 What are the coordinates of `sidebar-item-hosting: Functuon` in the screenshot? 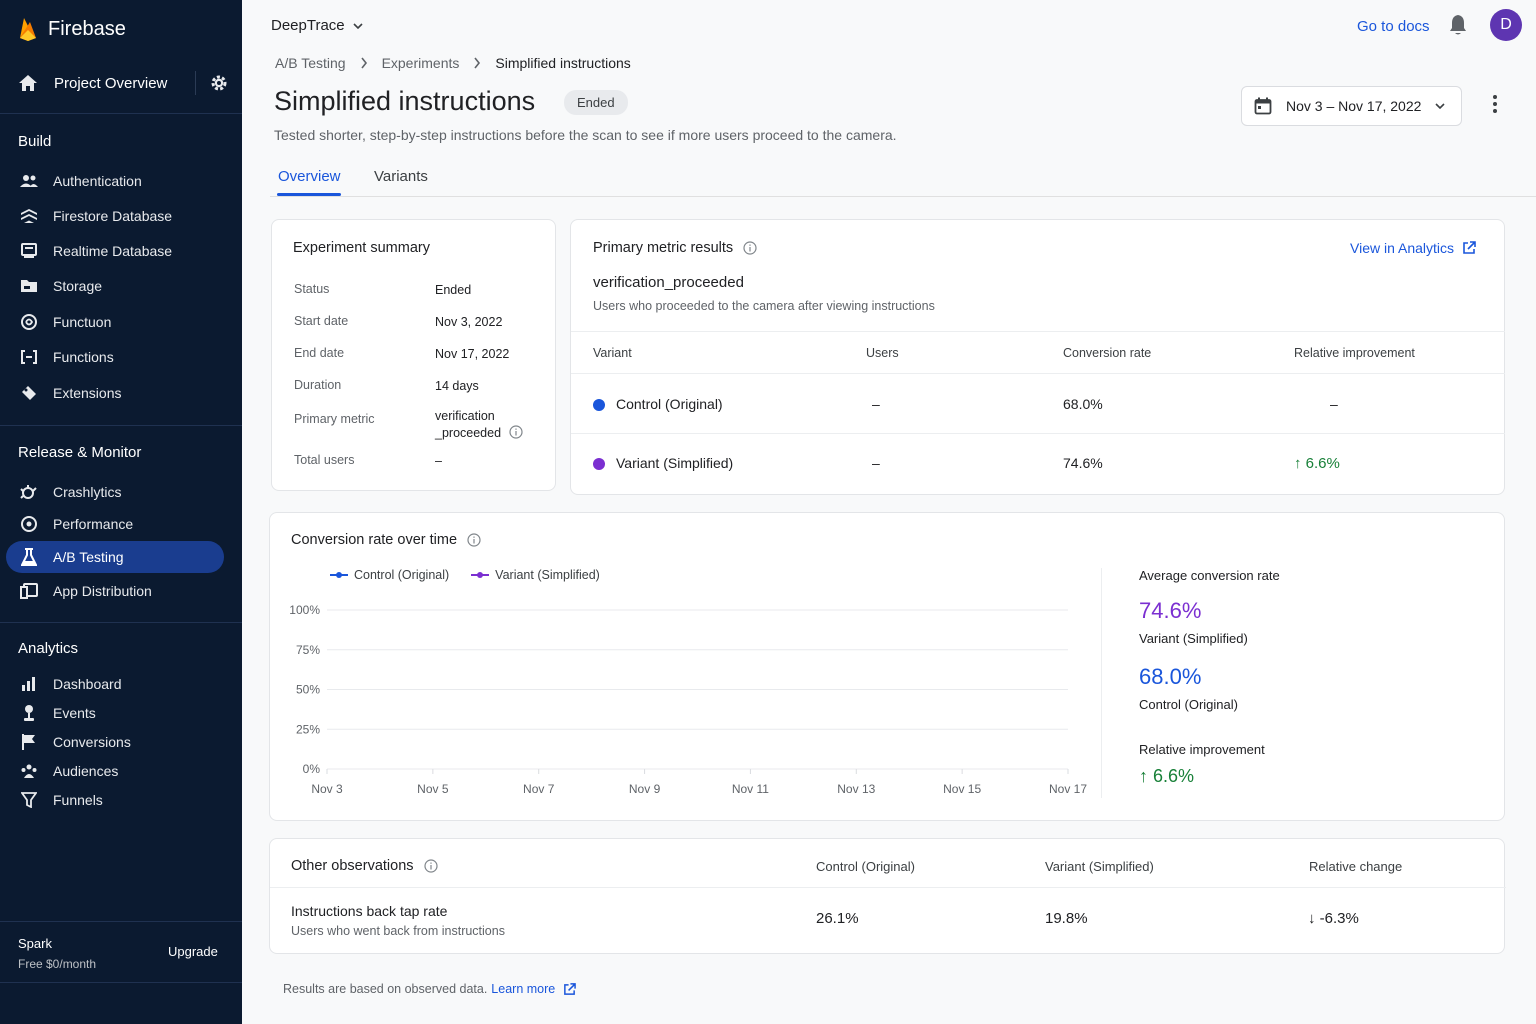 It's located at (115, 322).